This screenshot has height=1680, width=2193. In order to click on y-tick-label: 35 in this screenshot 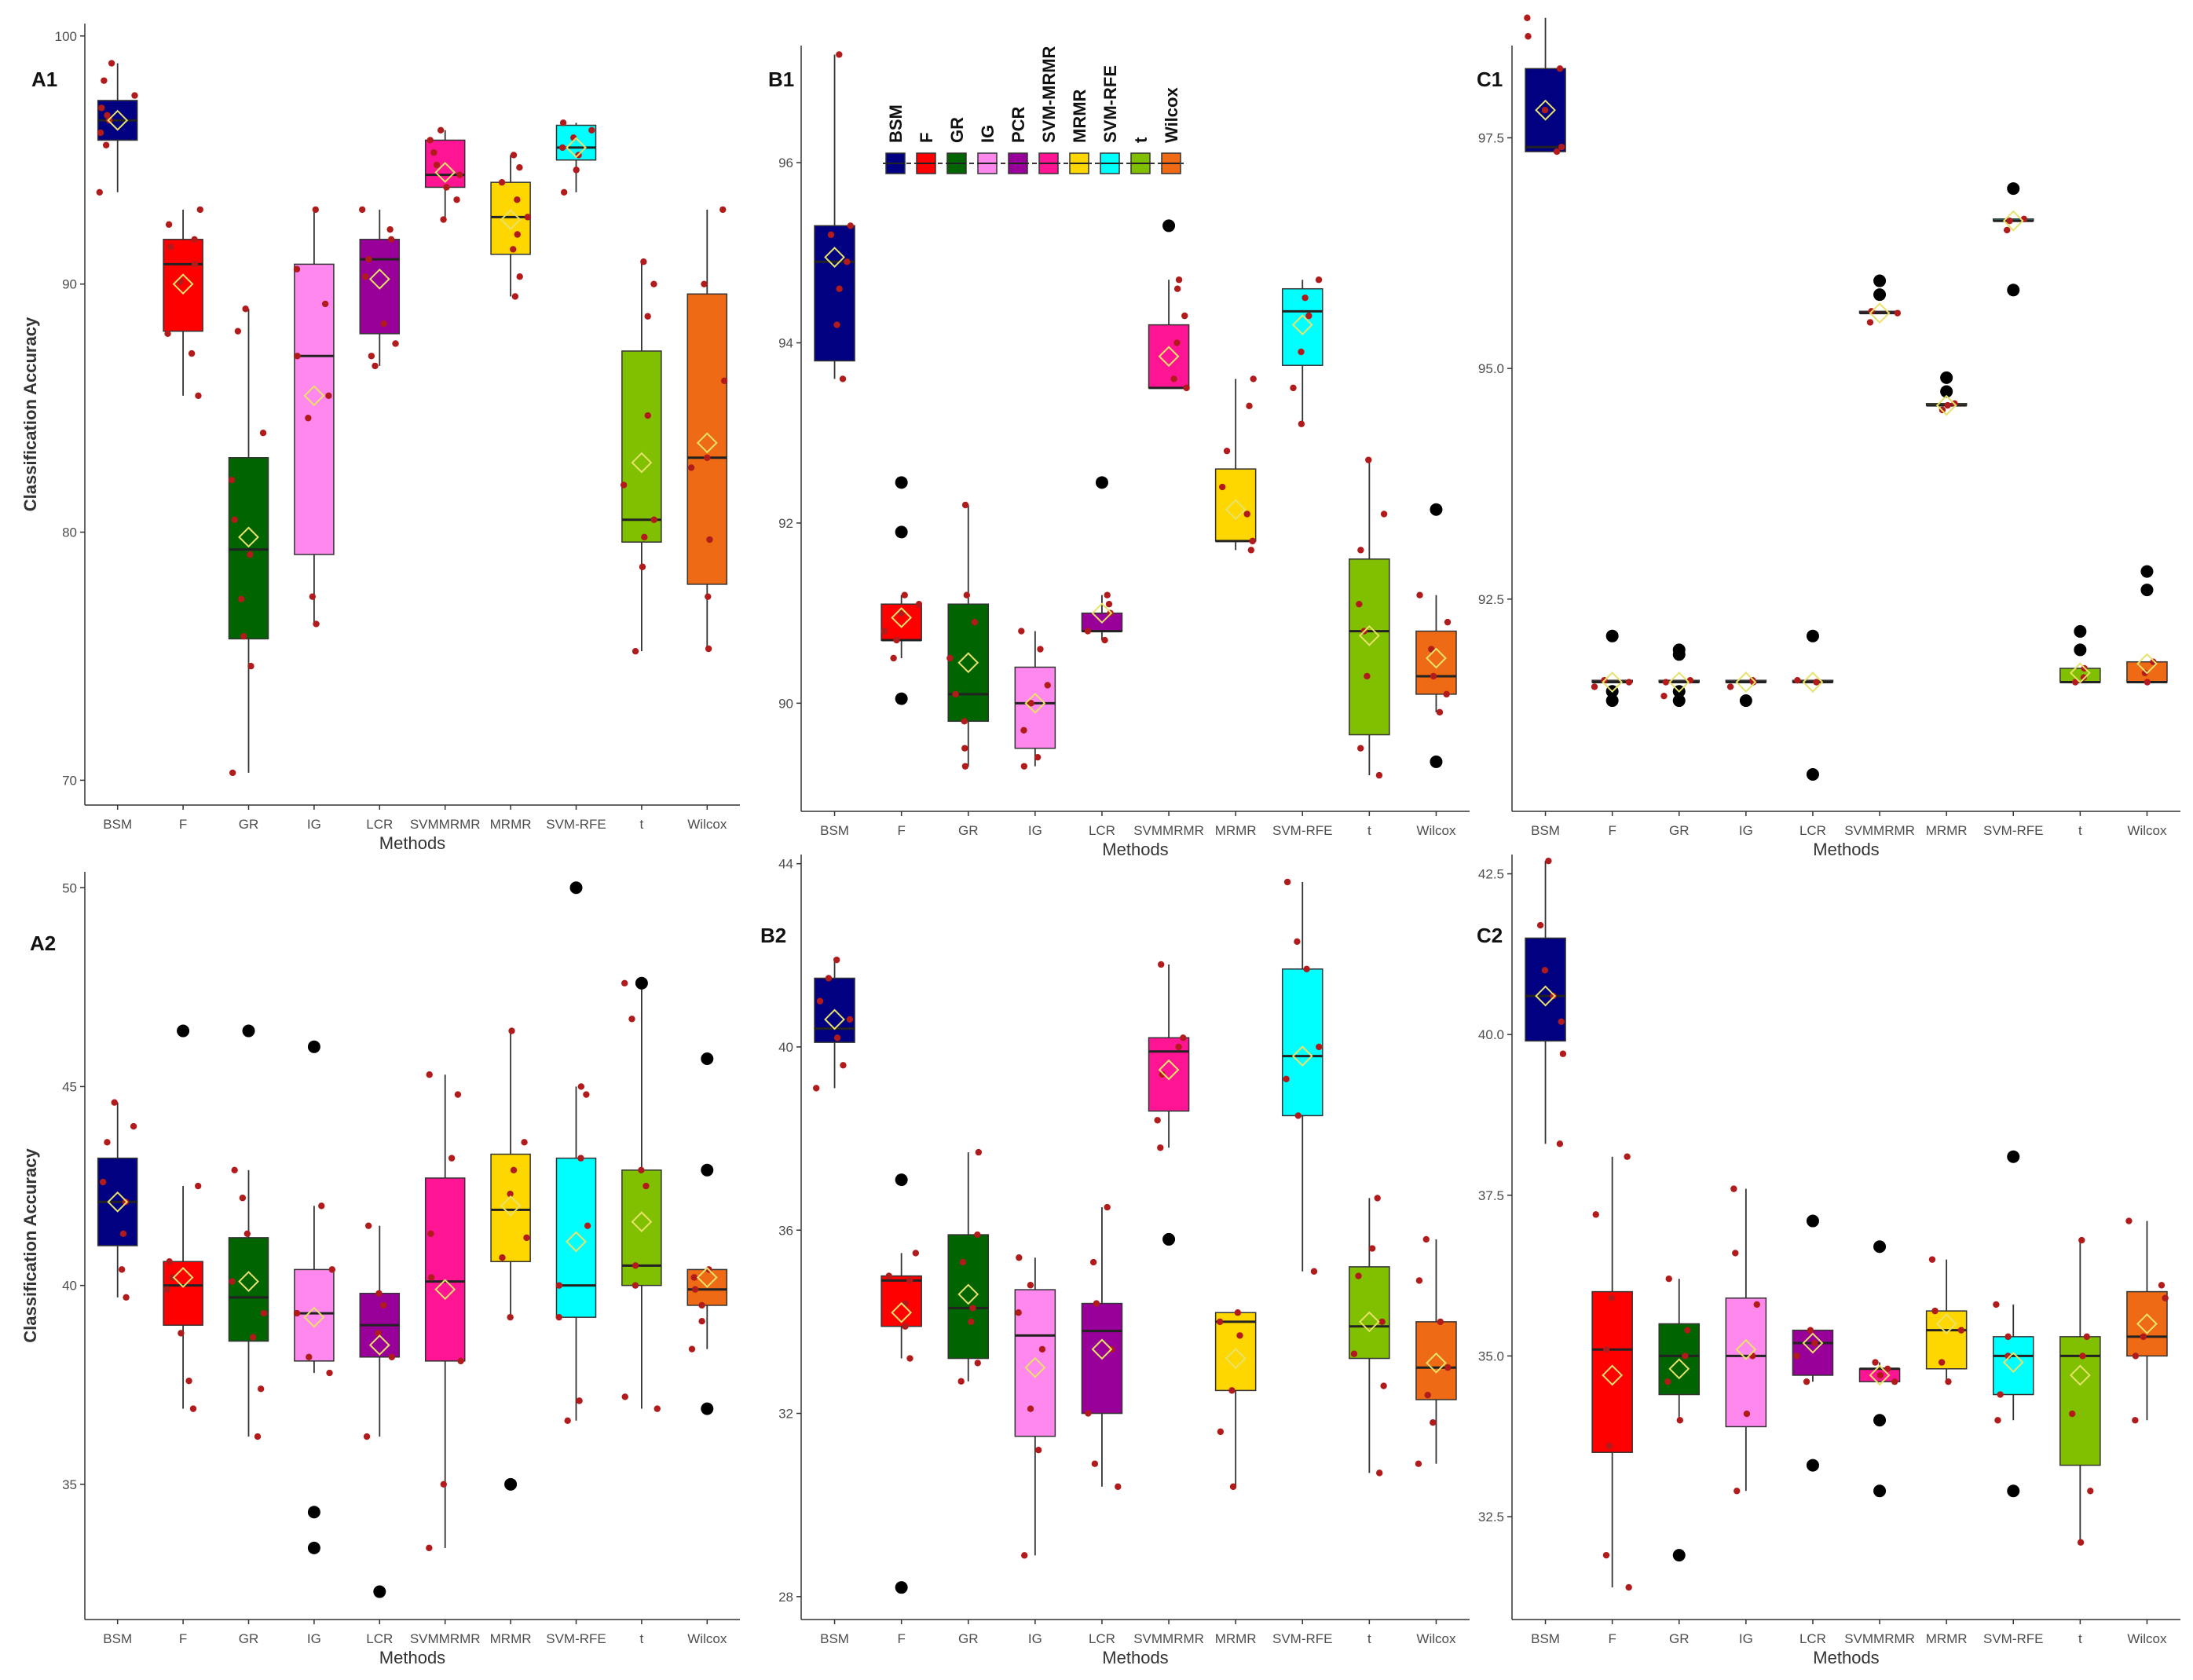, I will do `click(69, 1484)`.